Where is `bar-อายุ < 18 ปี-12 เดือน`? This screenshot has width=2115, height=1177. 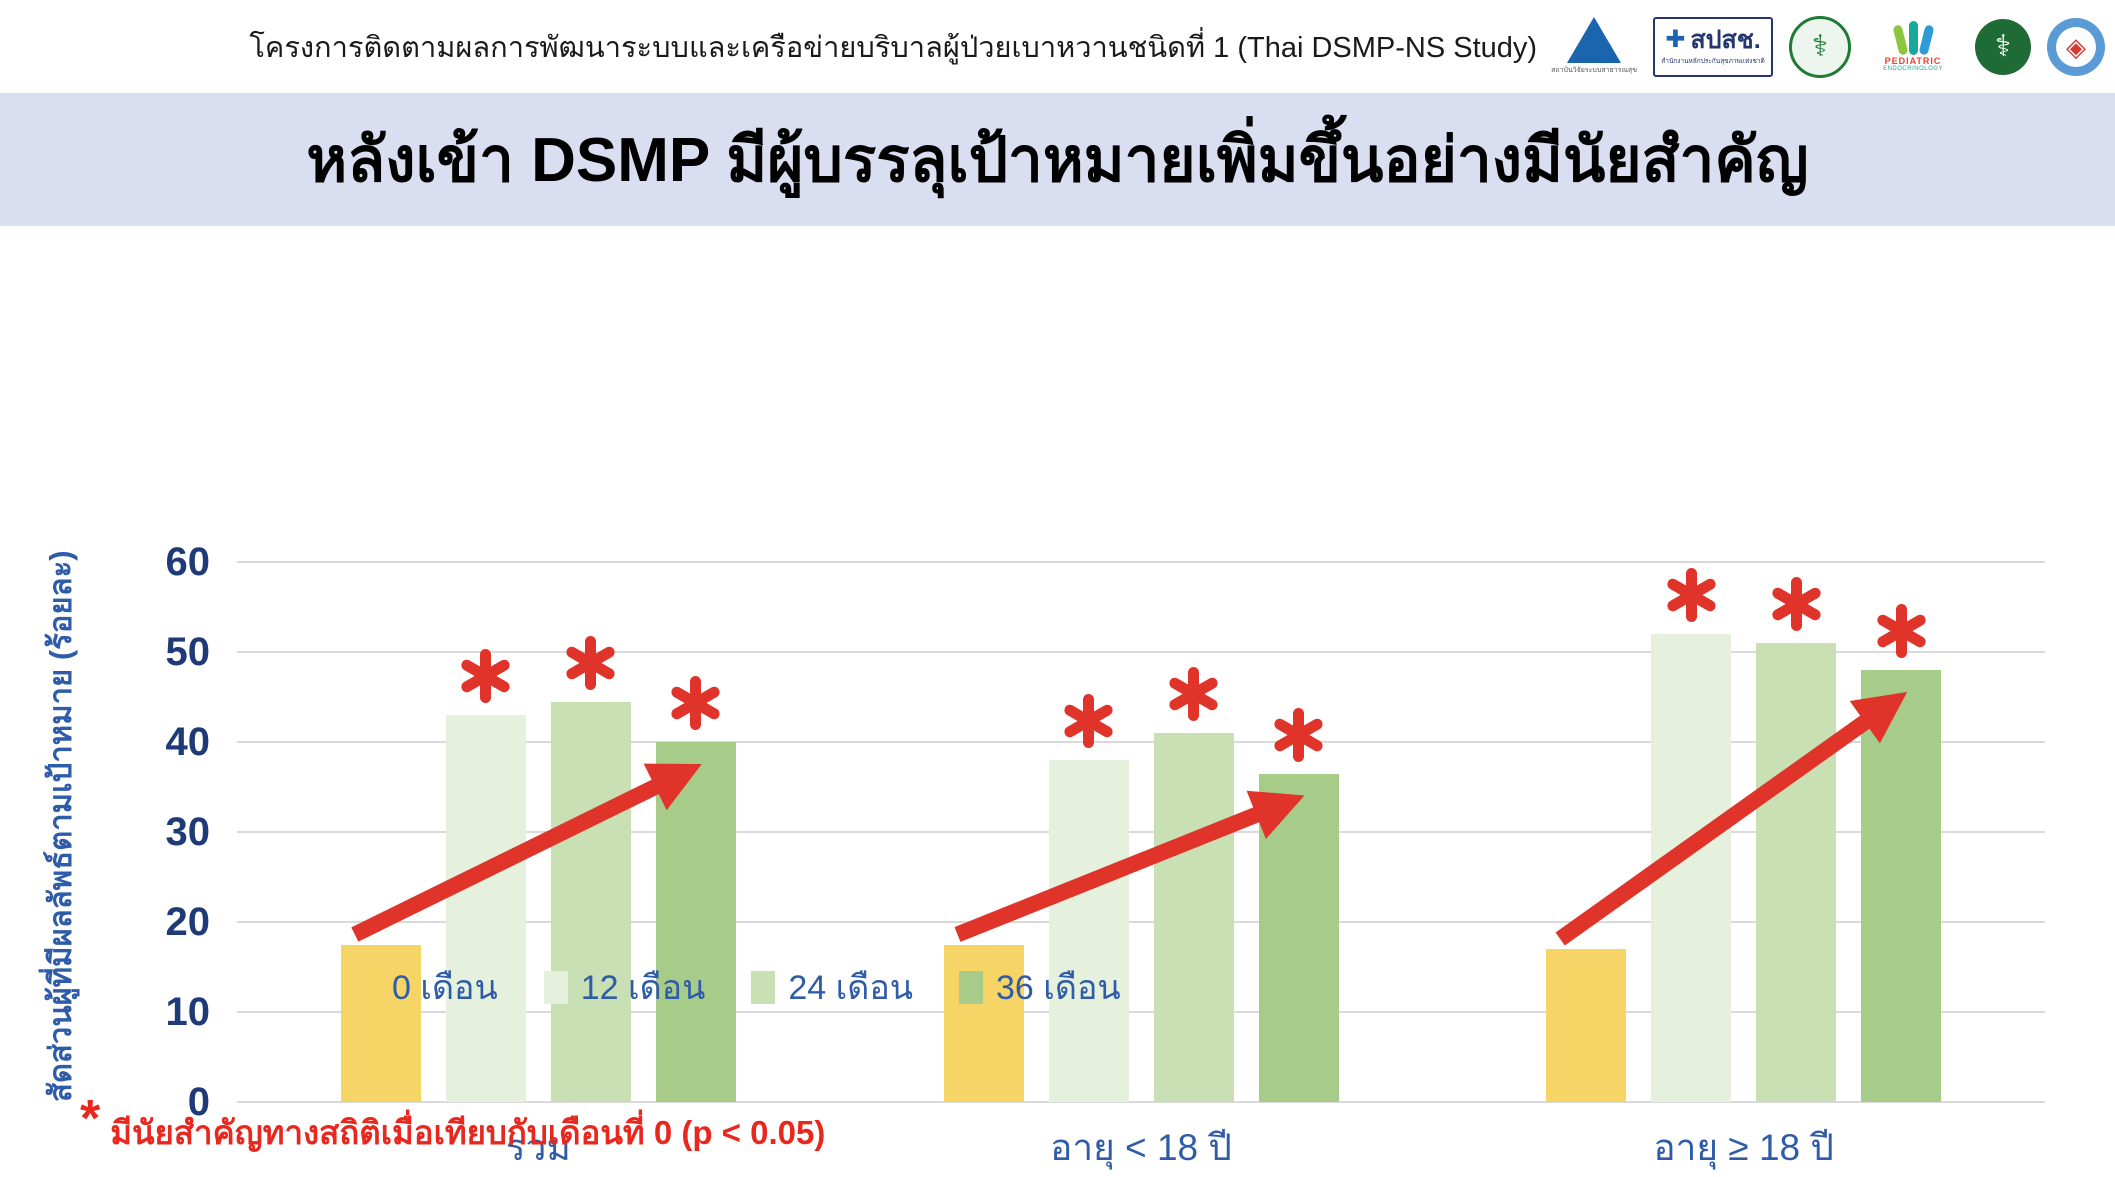
bar-อายุ < 18 ปี-12 เดือน is located at coordinates (1088, 931).